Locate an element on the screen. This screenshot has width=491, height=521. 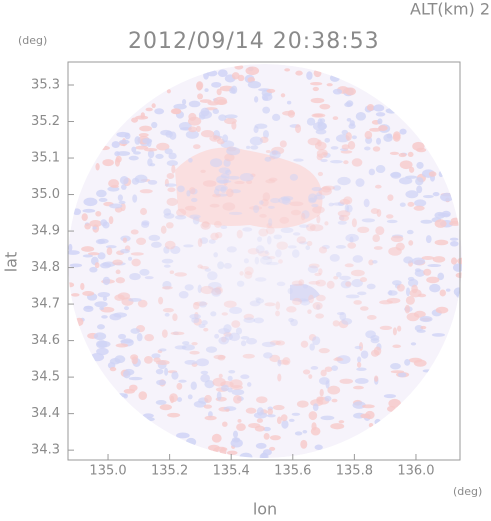
x-tick-label: 135.2 is located at coordinates (169, 471).